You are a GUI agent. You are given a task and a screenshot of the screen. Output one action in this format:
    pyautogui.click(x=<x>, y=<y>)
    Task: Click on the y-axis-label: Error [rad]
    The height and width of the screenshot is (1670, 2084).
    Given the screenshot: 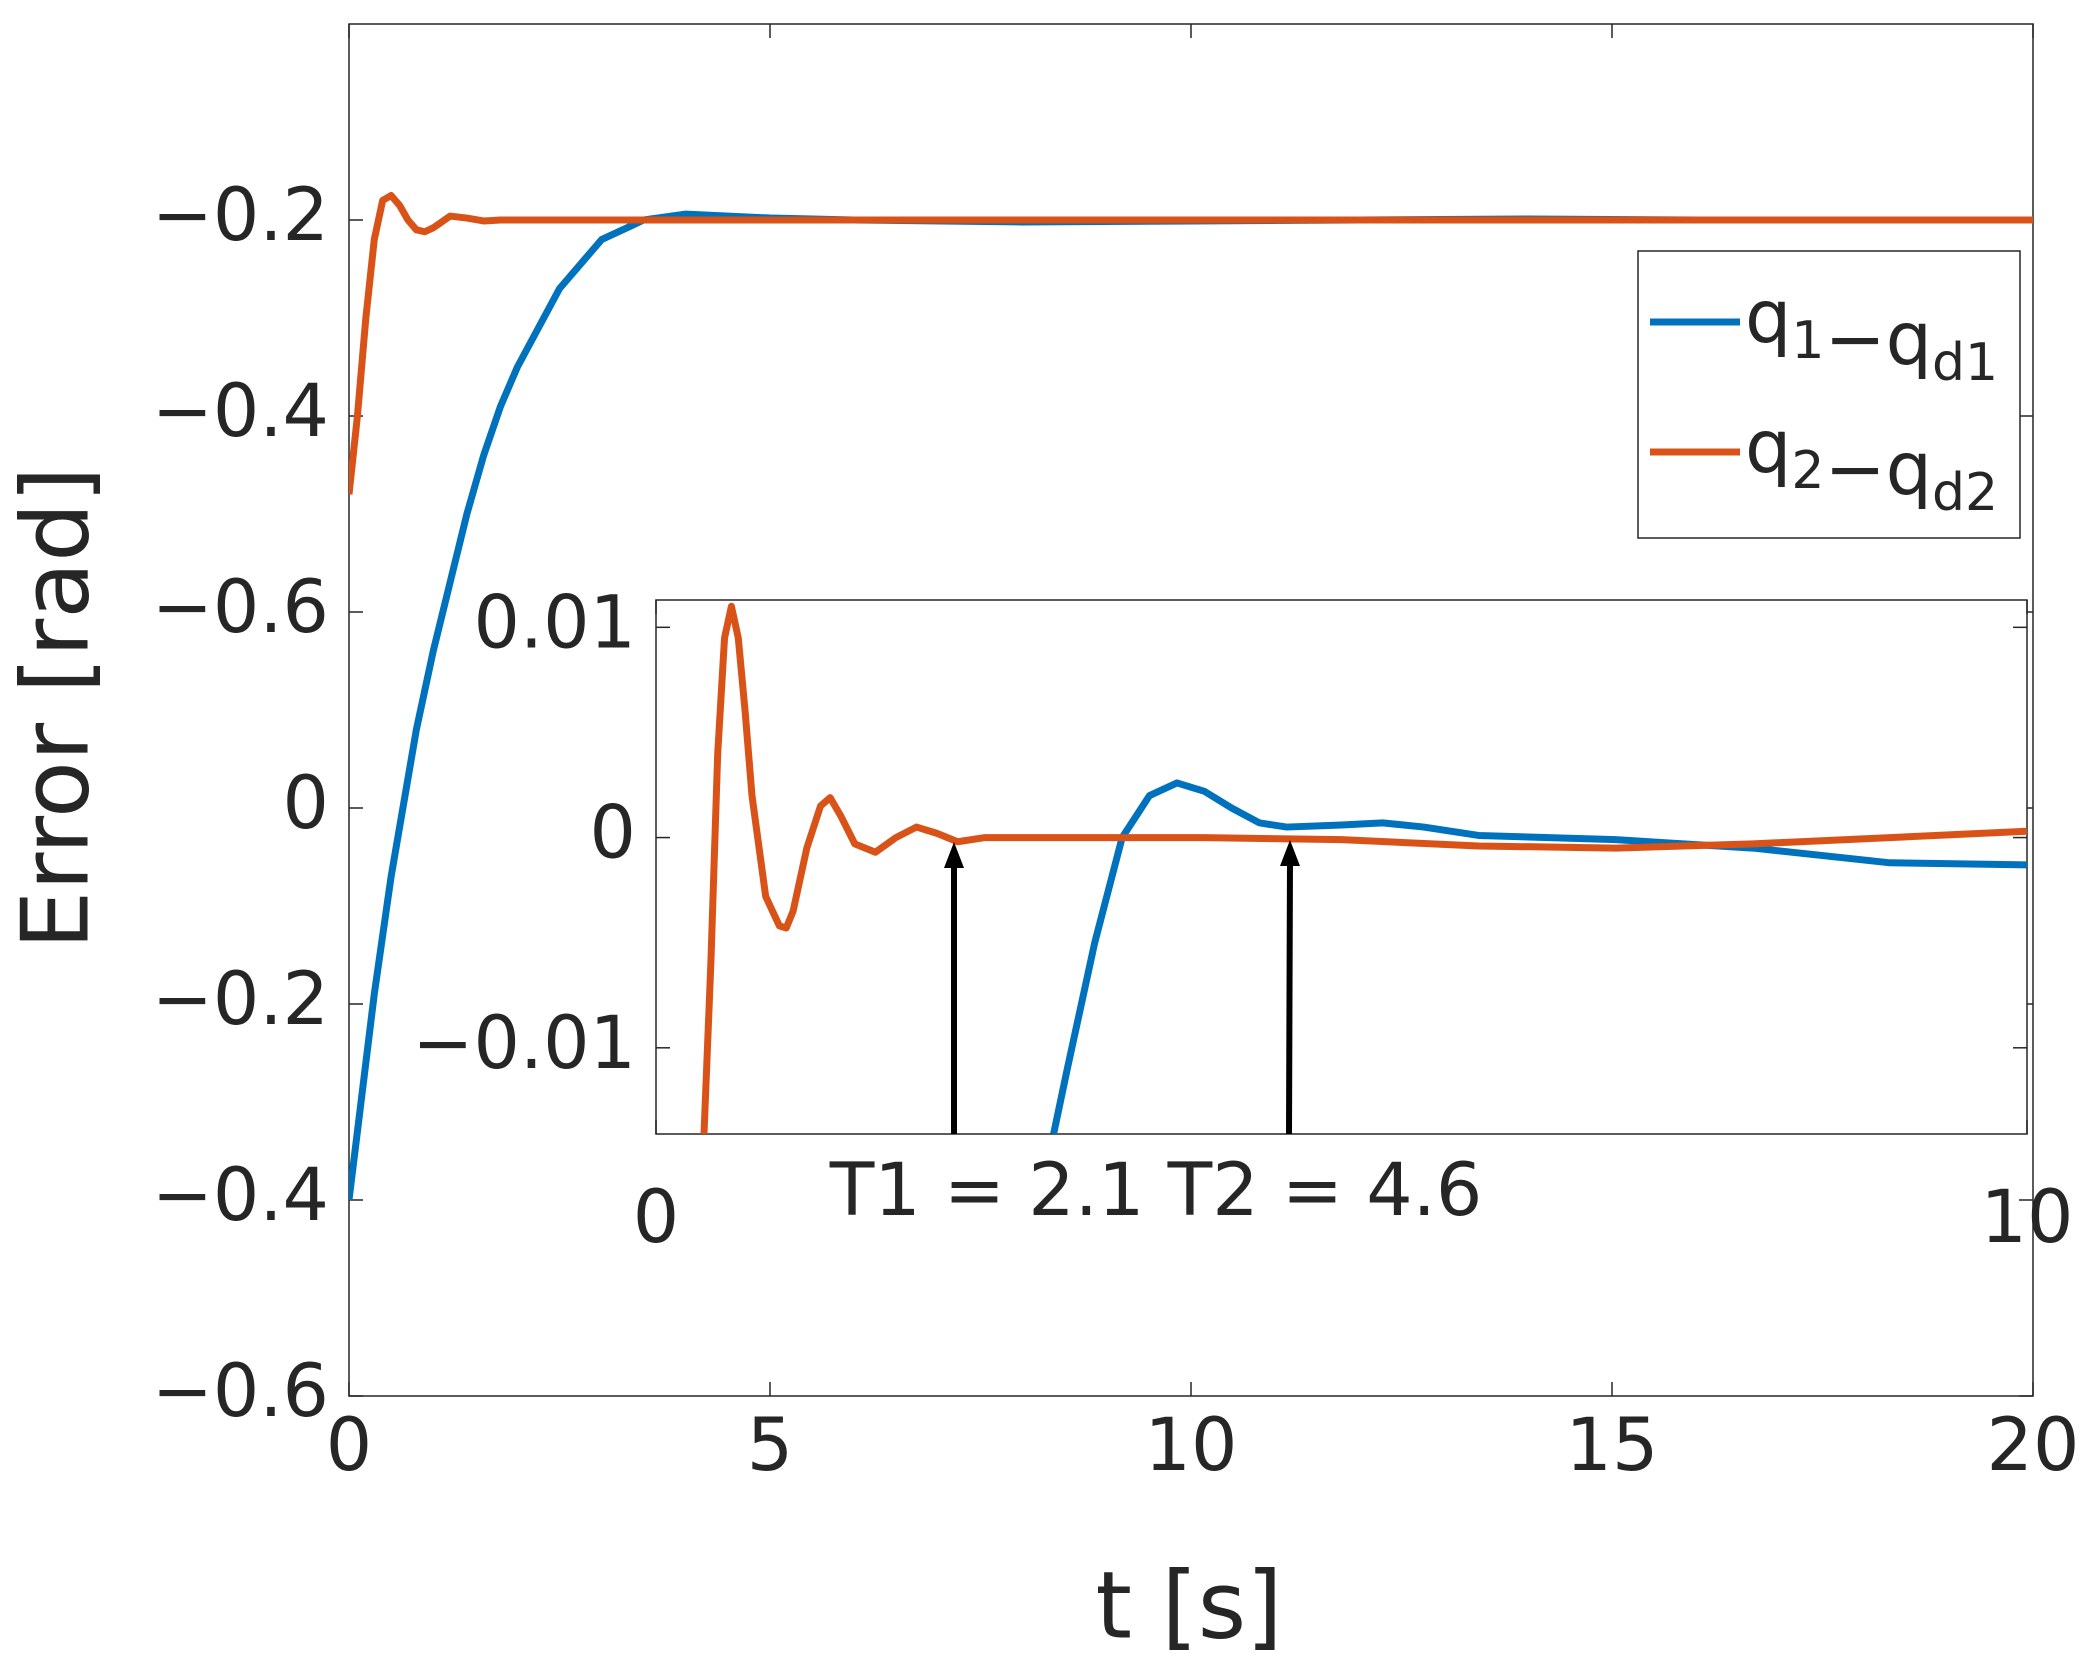 What is the action you would take?
    pyautogui.click(x=55, y=707)
    